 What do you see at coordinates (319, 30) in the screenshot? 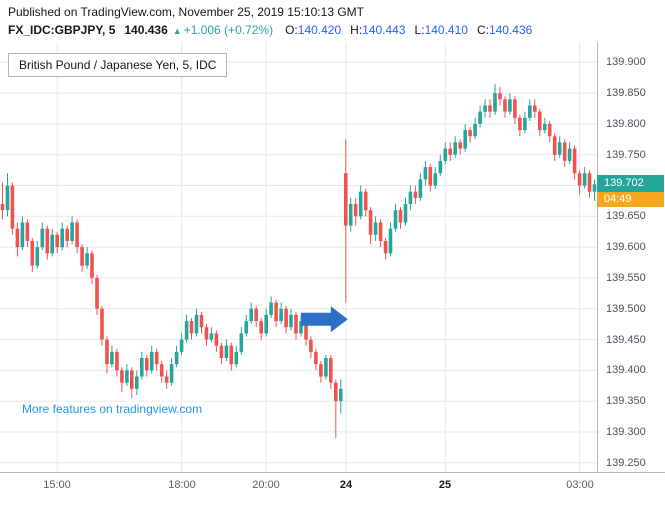
I see `open-value: 140.420` at bounding box center [319, 30].